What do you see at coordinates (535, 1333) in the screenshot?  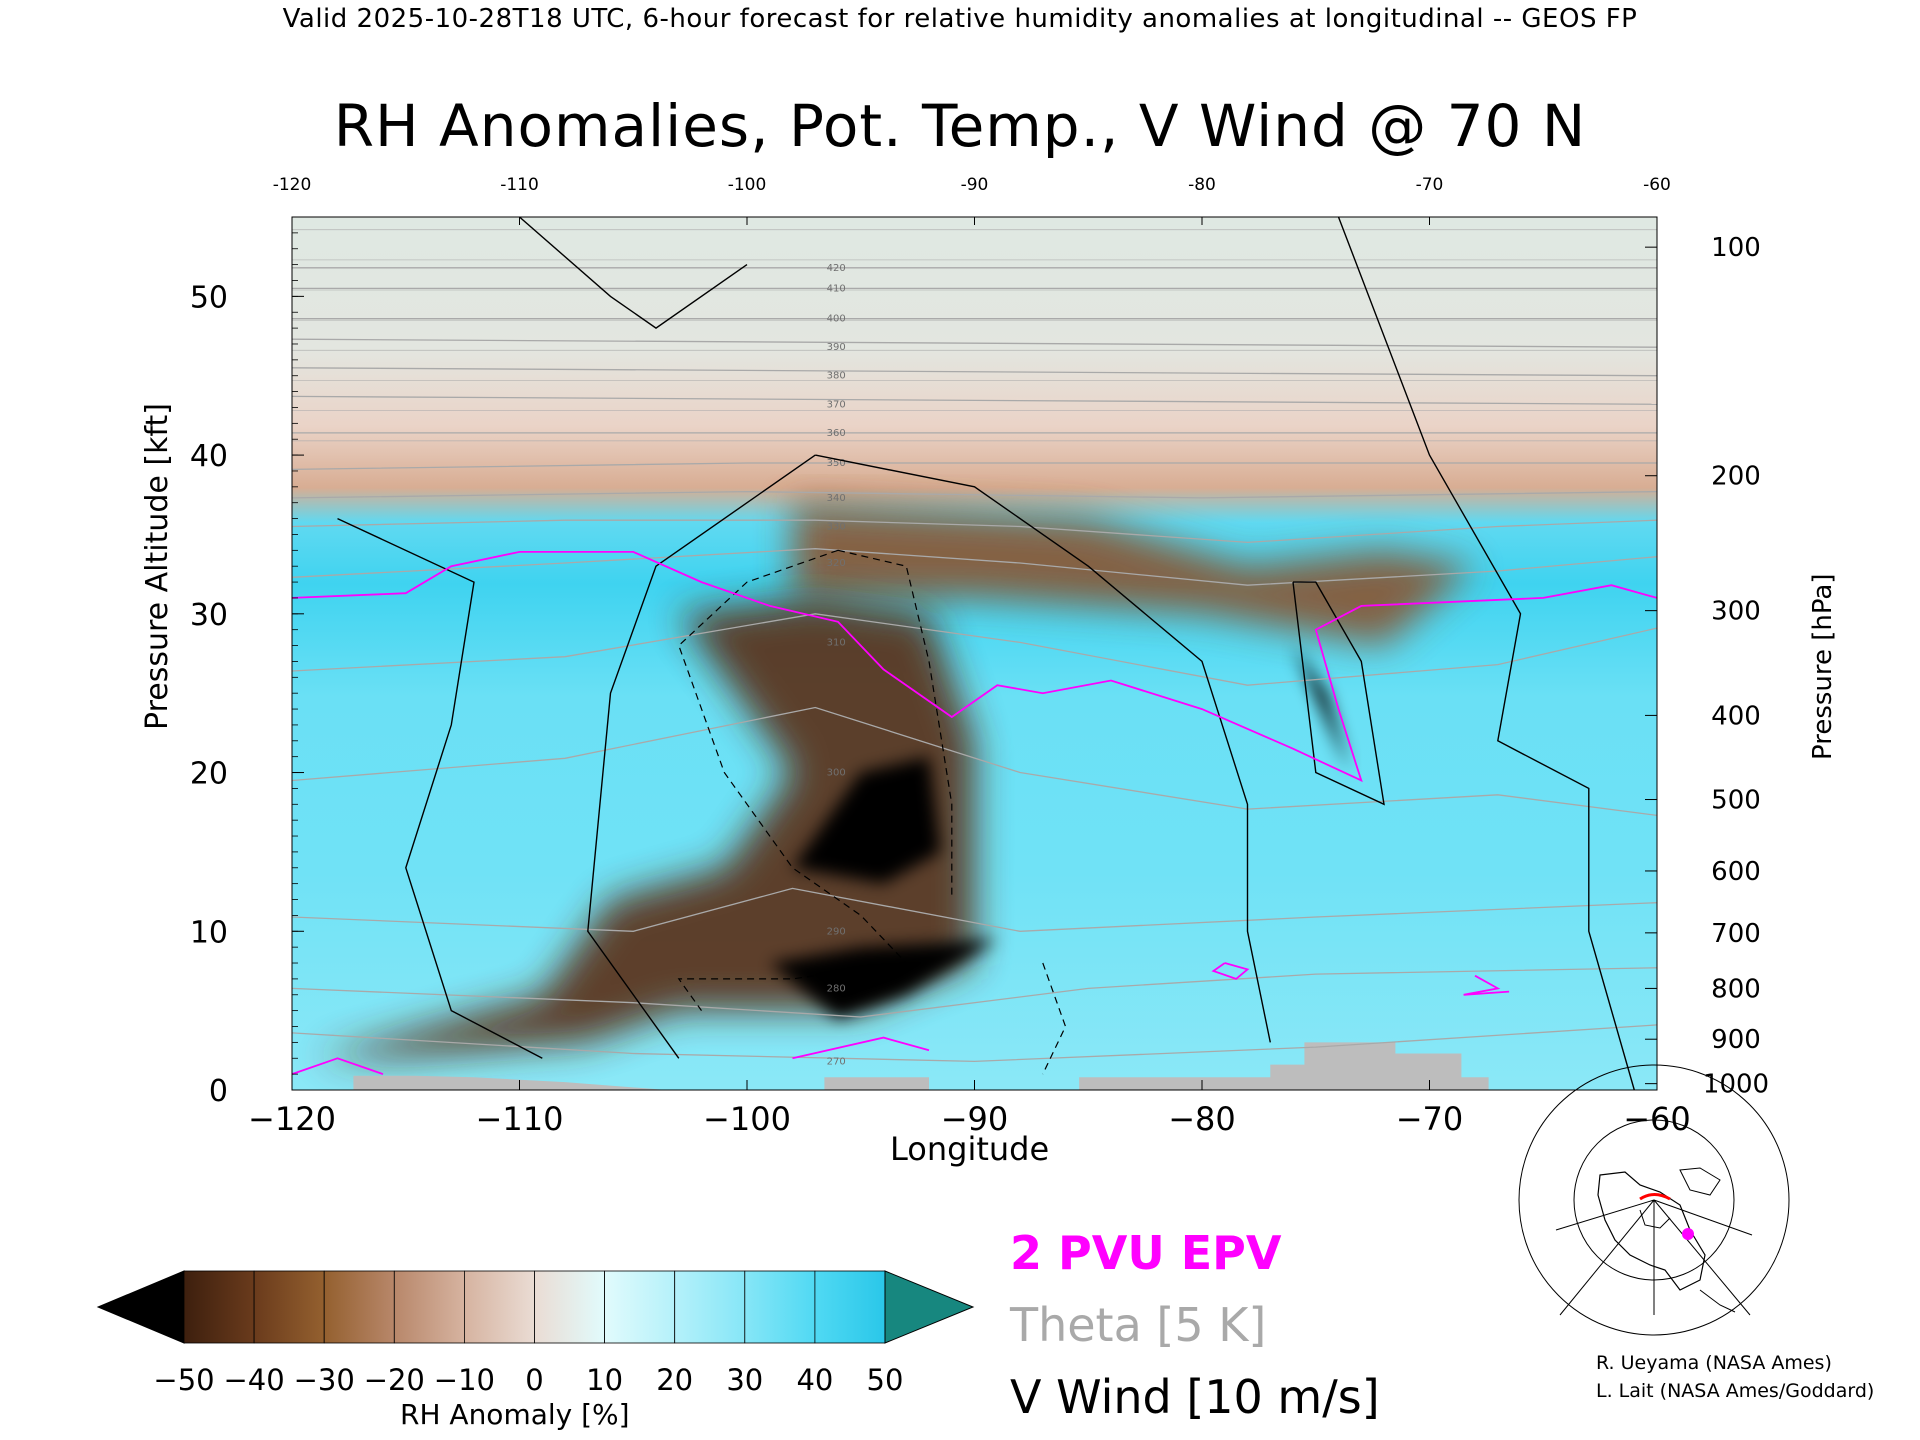 I see `colorbar: −50 −40 −30 −20 −10 0 10 20 30 40 50` at bounding box center [535, 1333].